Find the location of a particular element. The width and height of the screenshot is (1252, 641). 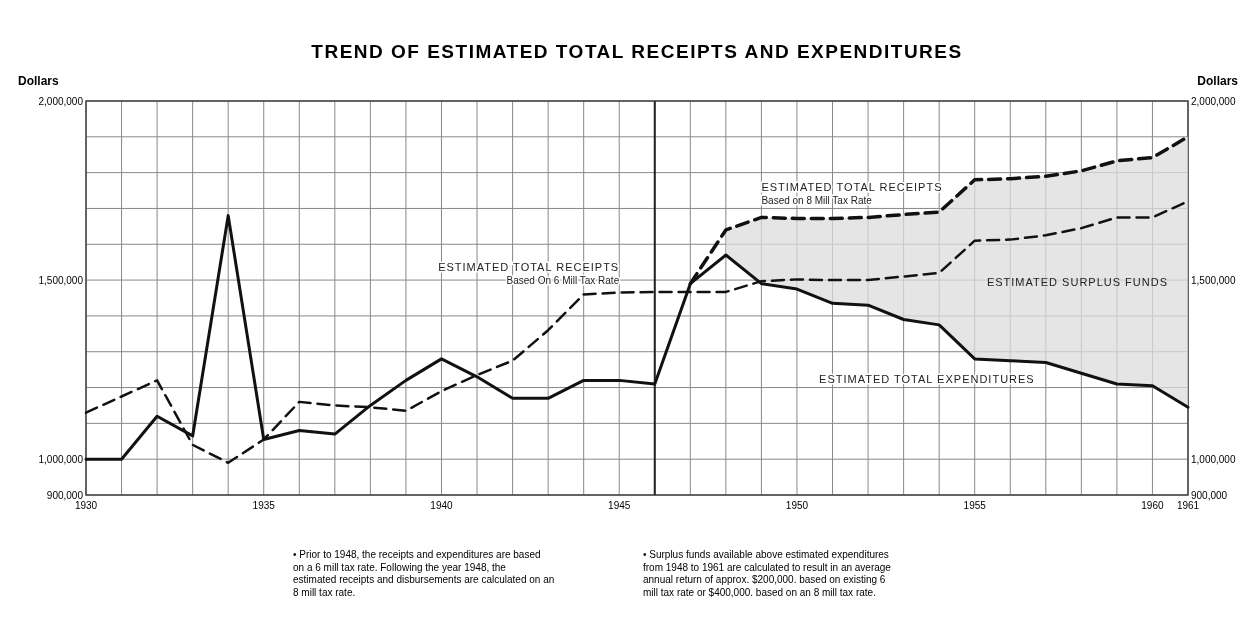

series-label: ESTIMATED TOTAL RECEIPTS Based on 8 Mill Tax Rate is located at coordinates (852, 194).